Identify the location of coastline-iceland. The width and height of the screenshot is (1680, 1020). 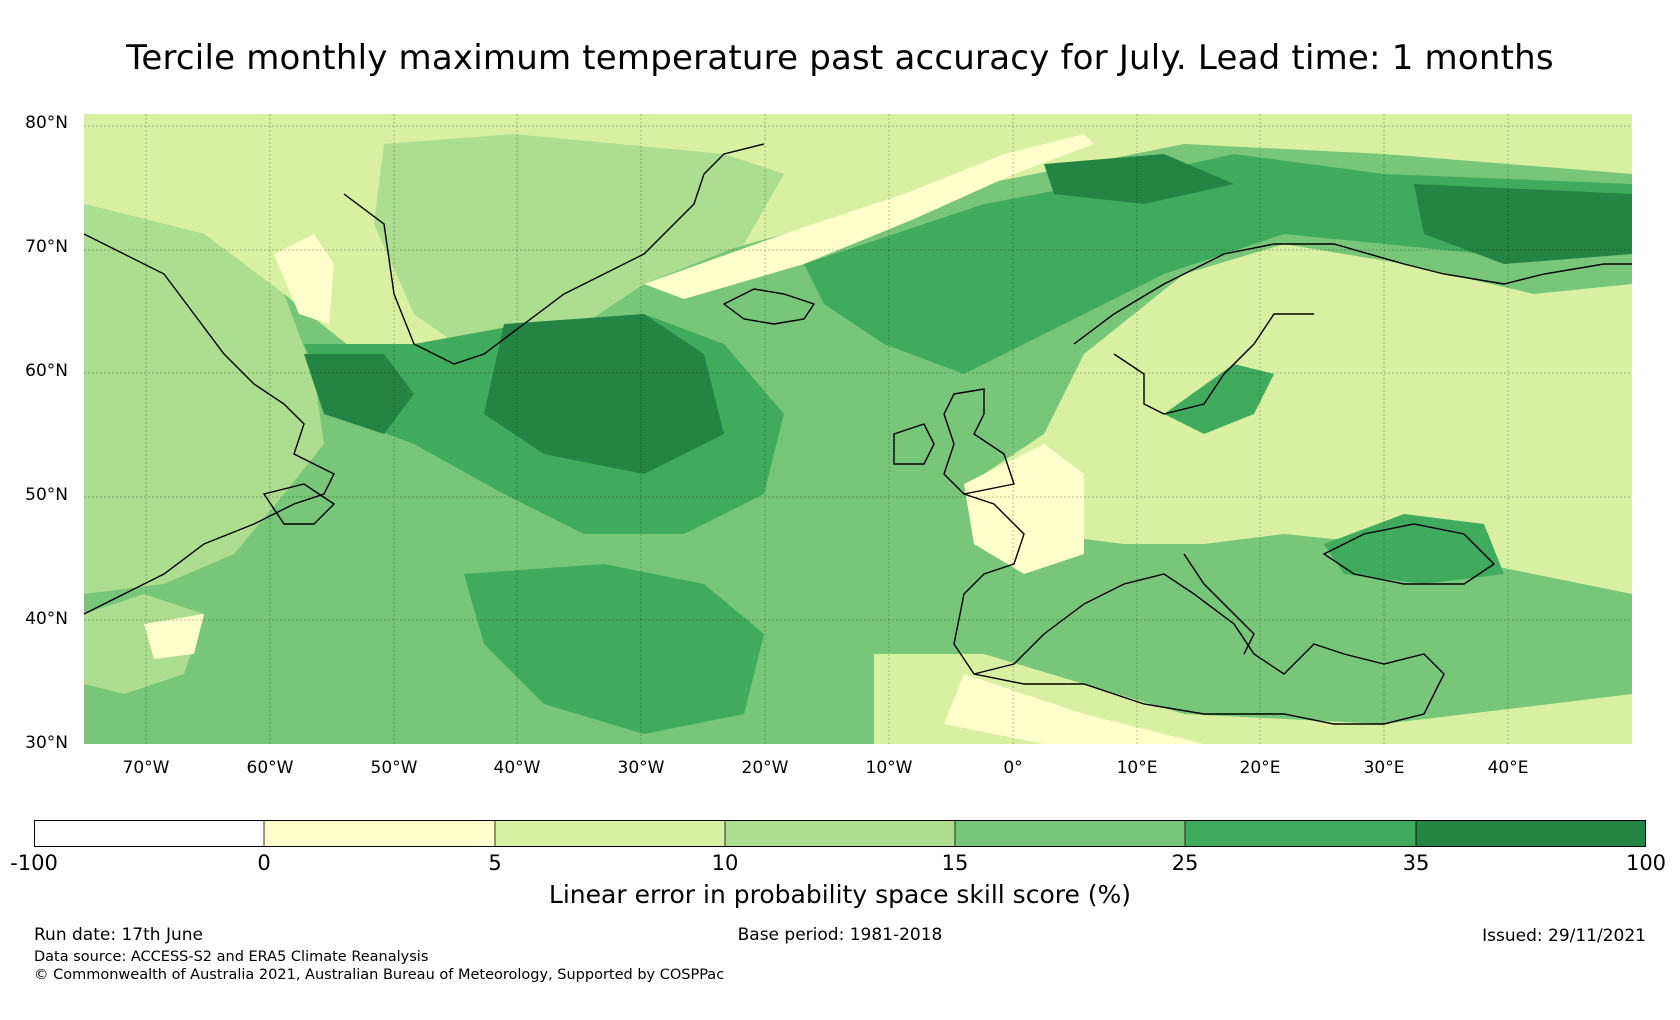
(769, 306).